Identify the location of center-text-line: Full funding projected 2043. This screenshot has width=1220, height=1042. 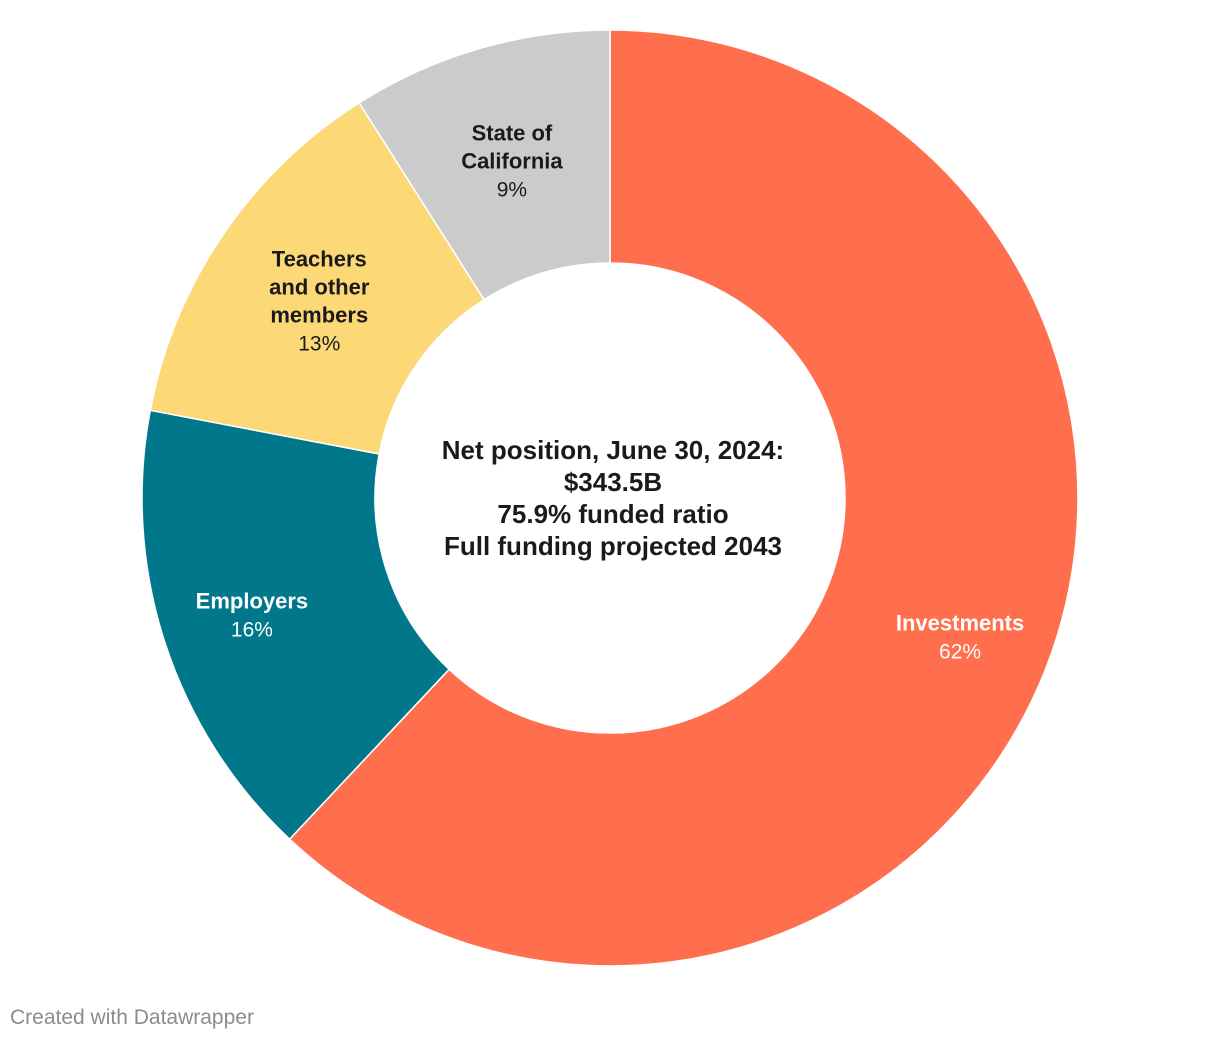
(613, 546).